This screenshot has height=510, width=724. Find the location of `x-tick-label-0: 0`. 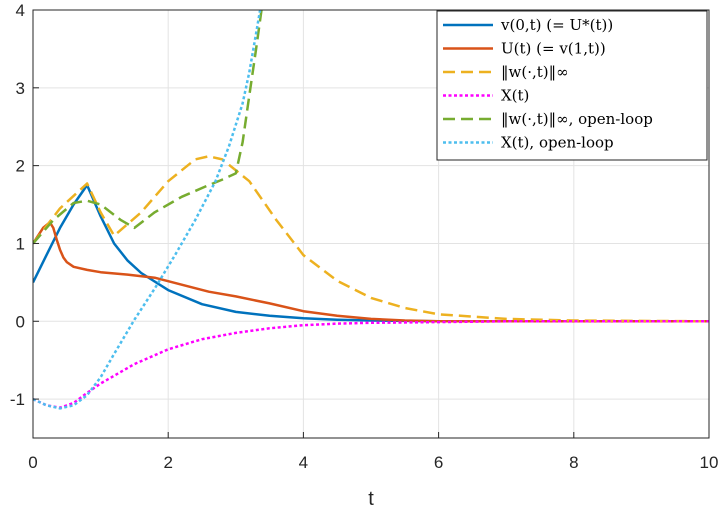

x-tick-label-0: 0 is located at coordinates (32, 462).